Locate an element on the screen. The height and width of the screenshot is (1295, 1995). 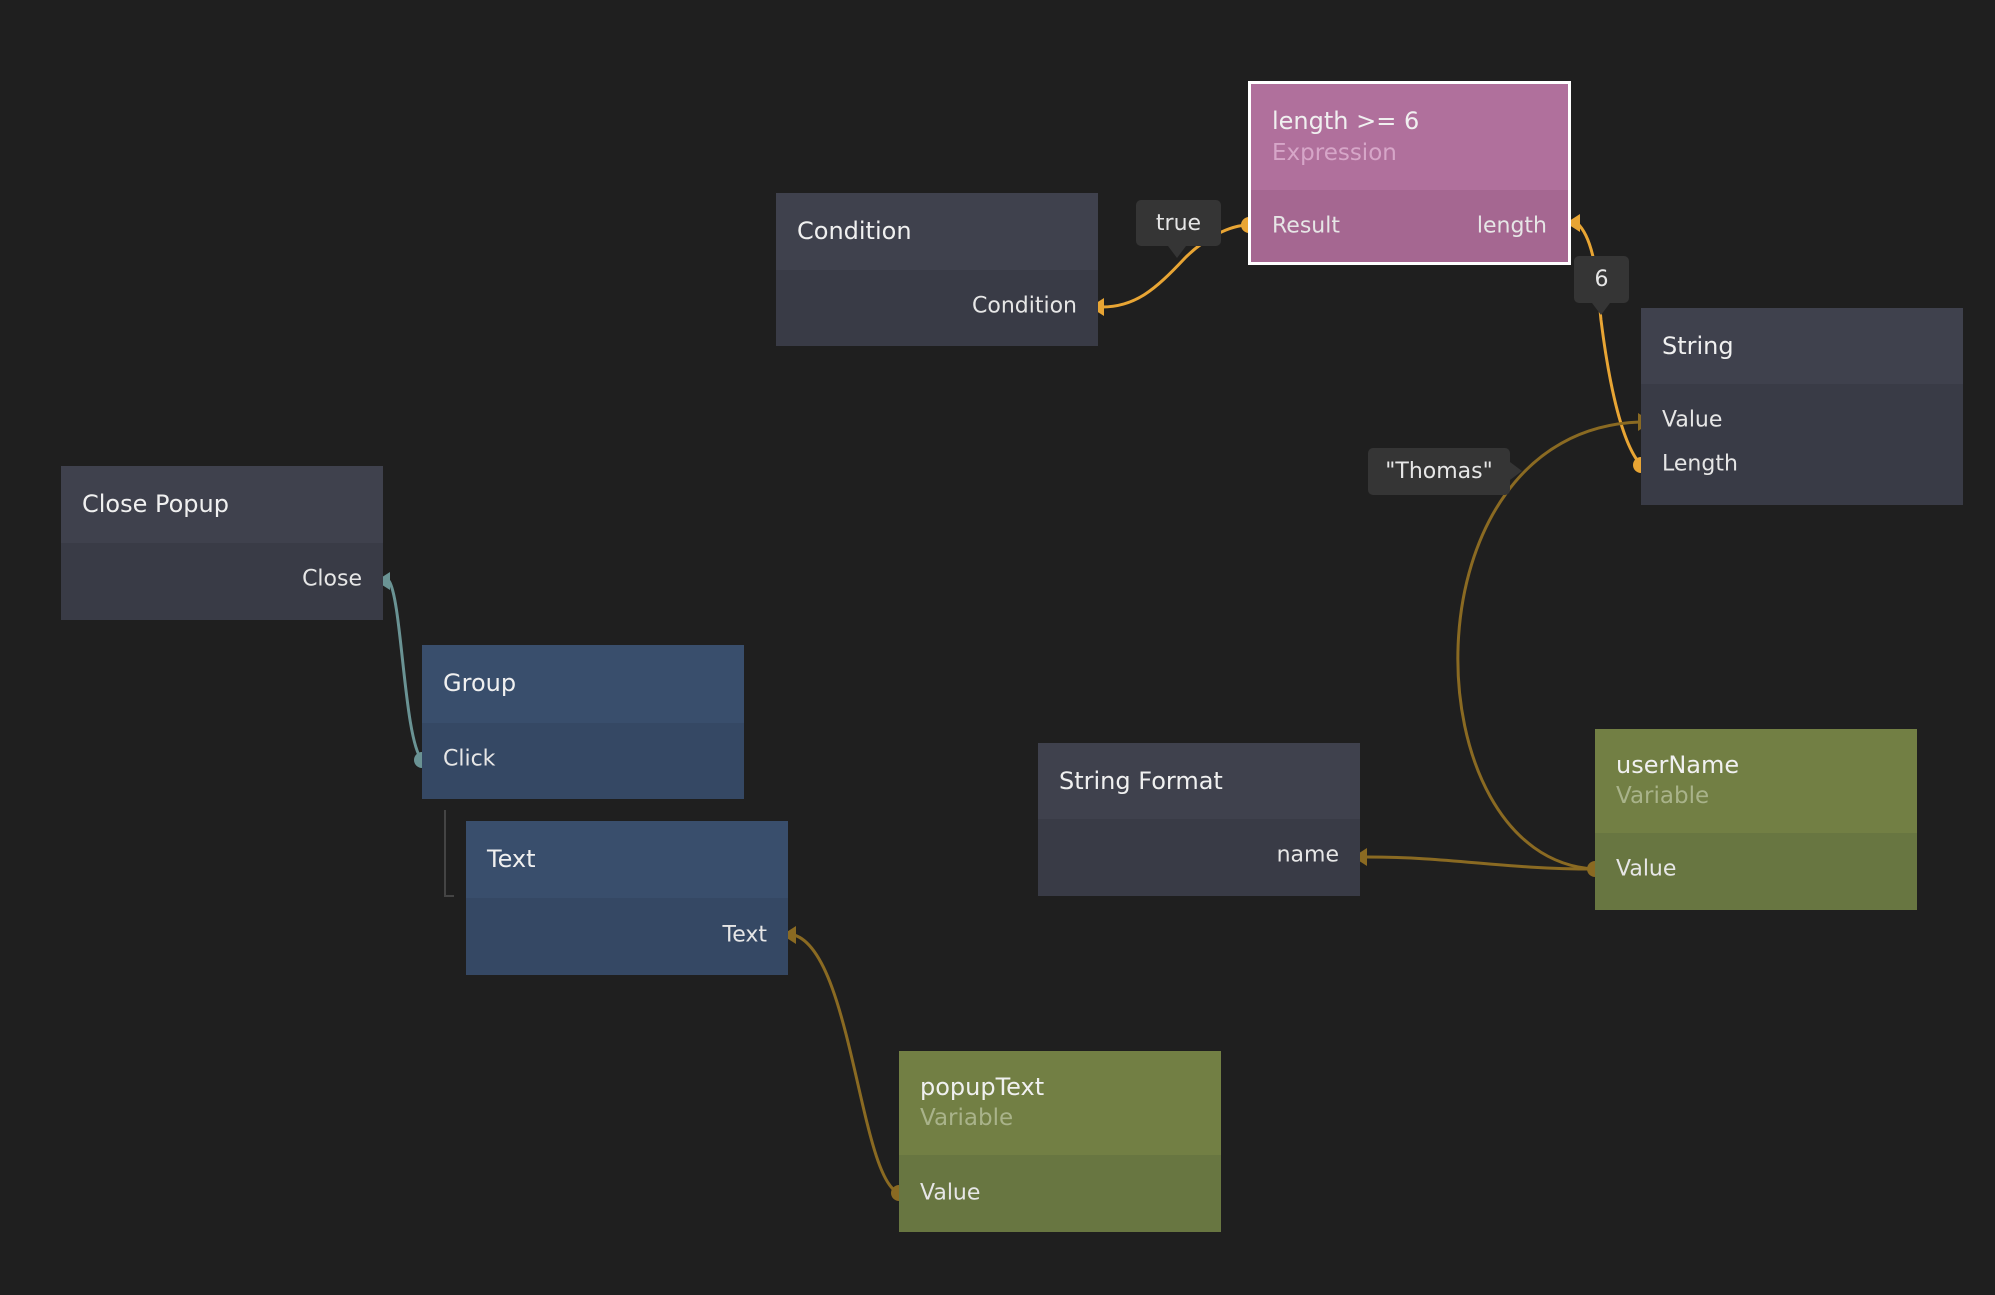
string-node: String Value Length is located at coordinates (1802, 406).